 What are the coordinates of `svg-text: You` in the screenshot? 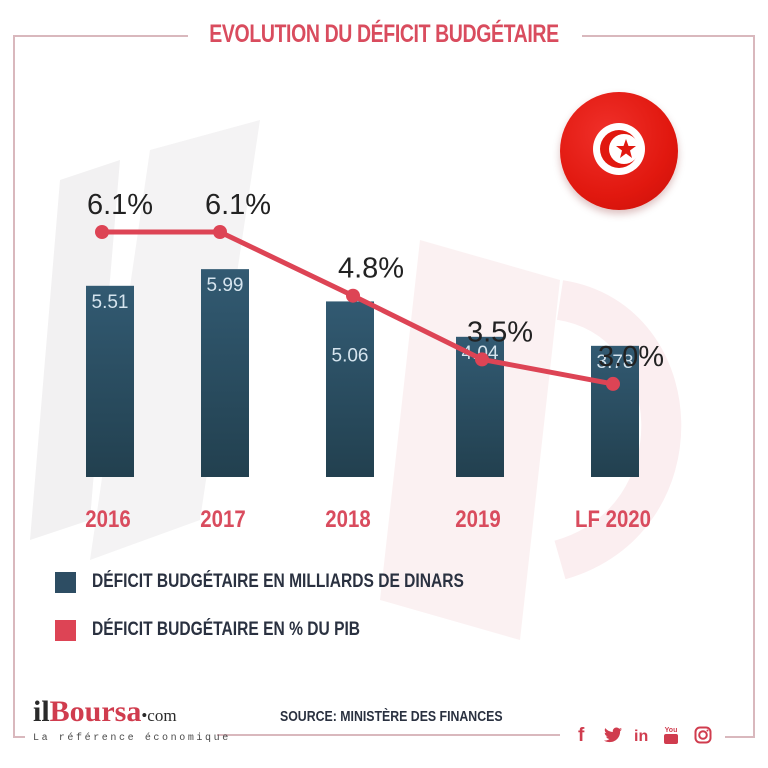 It's located at (671, 730).